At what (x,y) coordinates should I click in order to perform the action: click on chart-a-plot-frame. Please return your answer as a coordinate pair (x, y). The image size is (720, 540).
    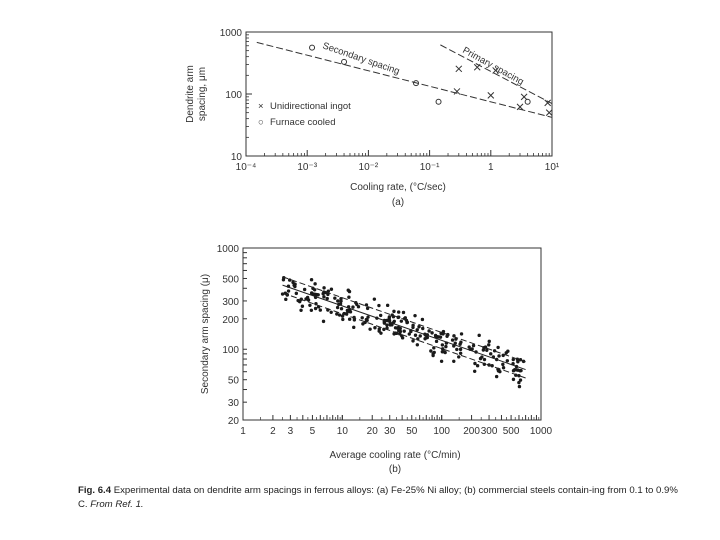
    Looking at the image, I should click on (399, 94).